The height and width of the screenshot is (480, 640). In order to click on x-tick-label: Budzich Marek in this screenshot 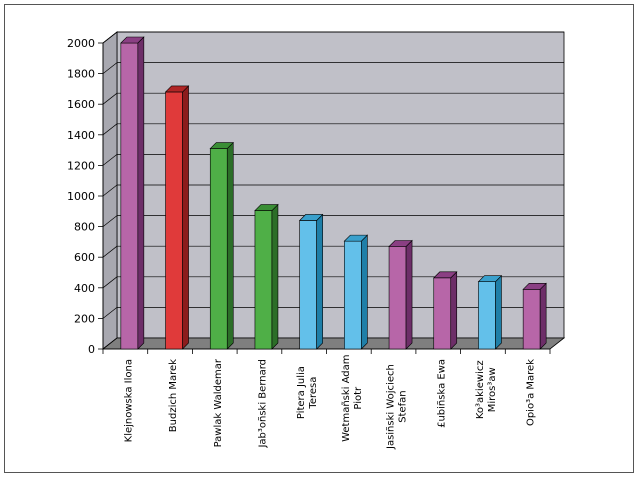, I will do `click(173, 395)`.